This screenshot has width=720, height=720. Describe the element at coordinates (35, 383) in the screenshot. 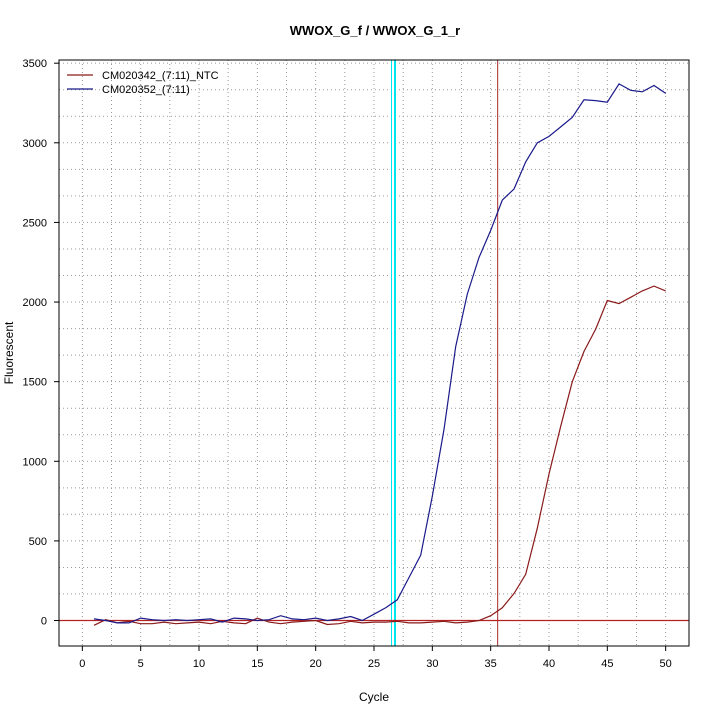

I see `y-tick-label: 1500` at that location.